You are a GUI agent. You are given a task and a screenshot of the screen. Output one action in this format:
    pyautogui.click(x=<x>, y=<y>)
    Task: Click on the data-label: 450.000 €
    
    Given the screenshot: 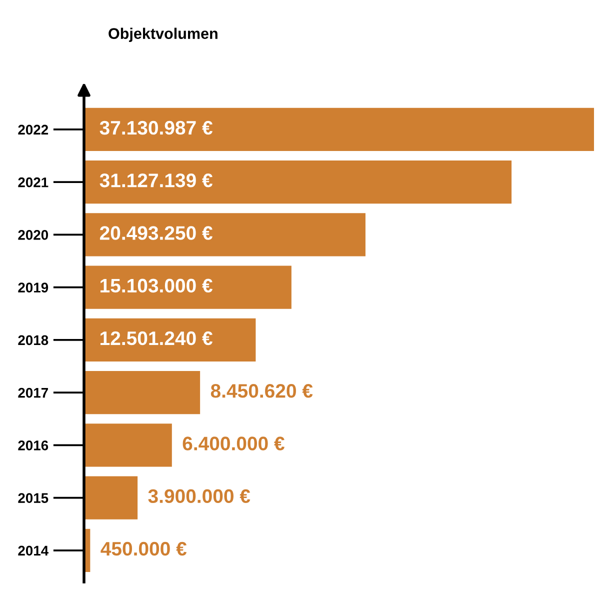 What is the action you would take?
    pyautogui.click(x=143, y=549)
    